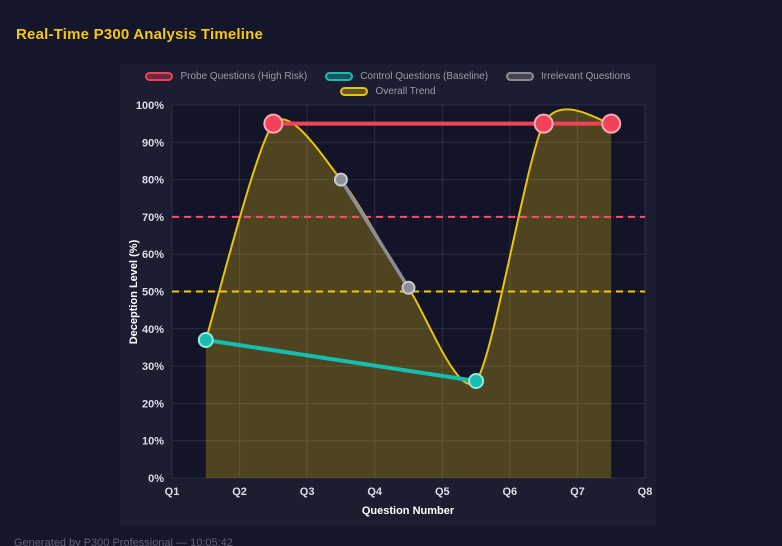 The image size is (782, 546). I want to click on y-tick-label: 70%, so click(153, 218).